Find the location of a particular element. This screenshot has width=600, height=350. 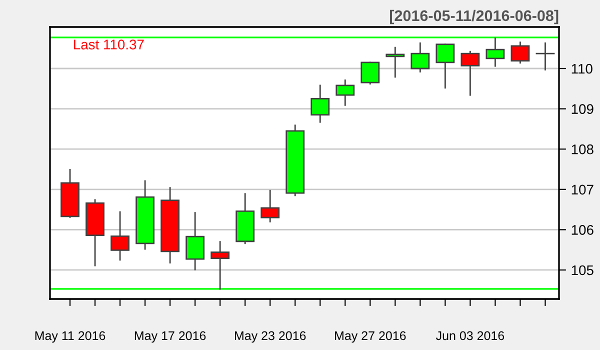

y-tick-label: 109 is located at coordinates (583, 109).